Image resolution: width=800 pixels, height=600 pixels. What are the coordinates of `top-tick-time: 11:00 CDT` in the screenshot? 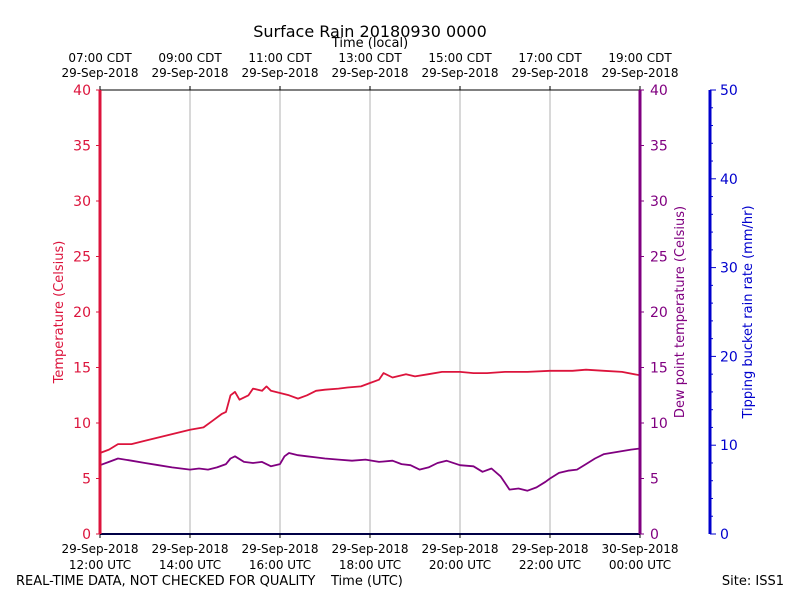 It's located at (280, 58).